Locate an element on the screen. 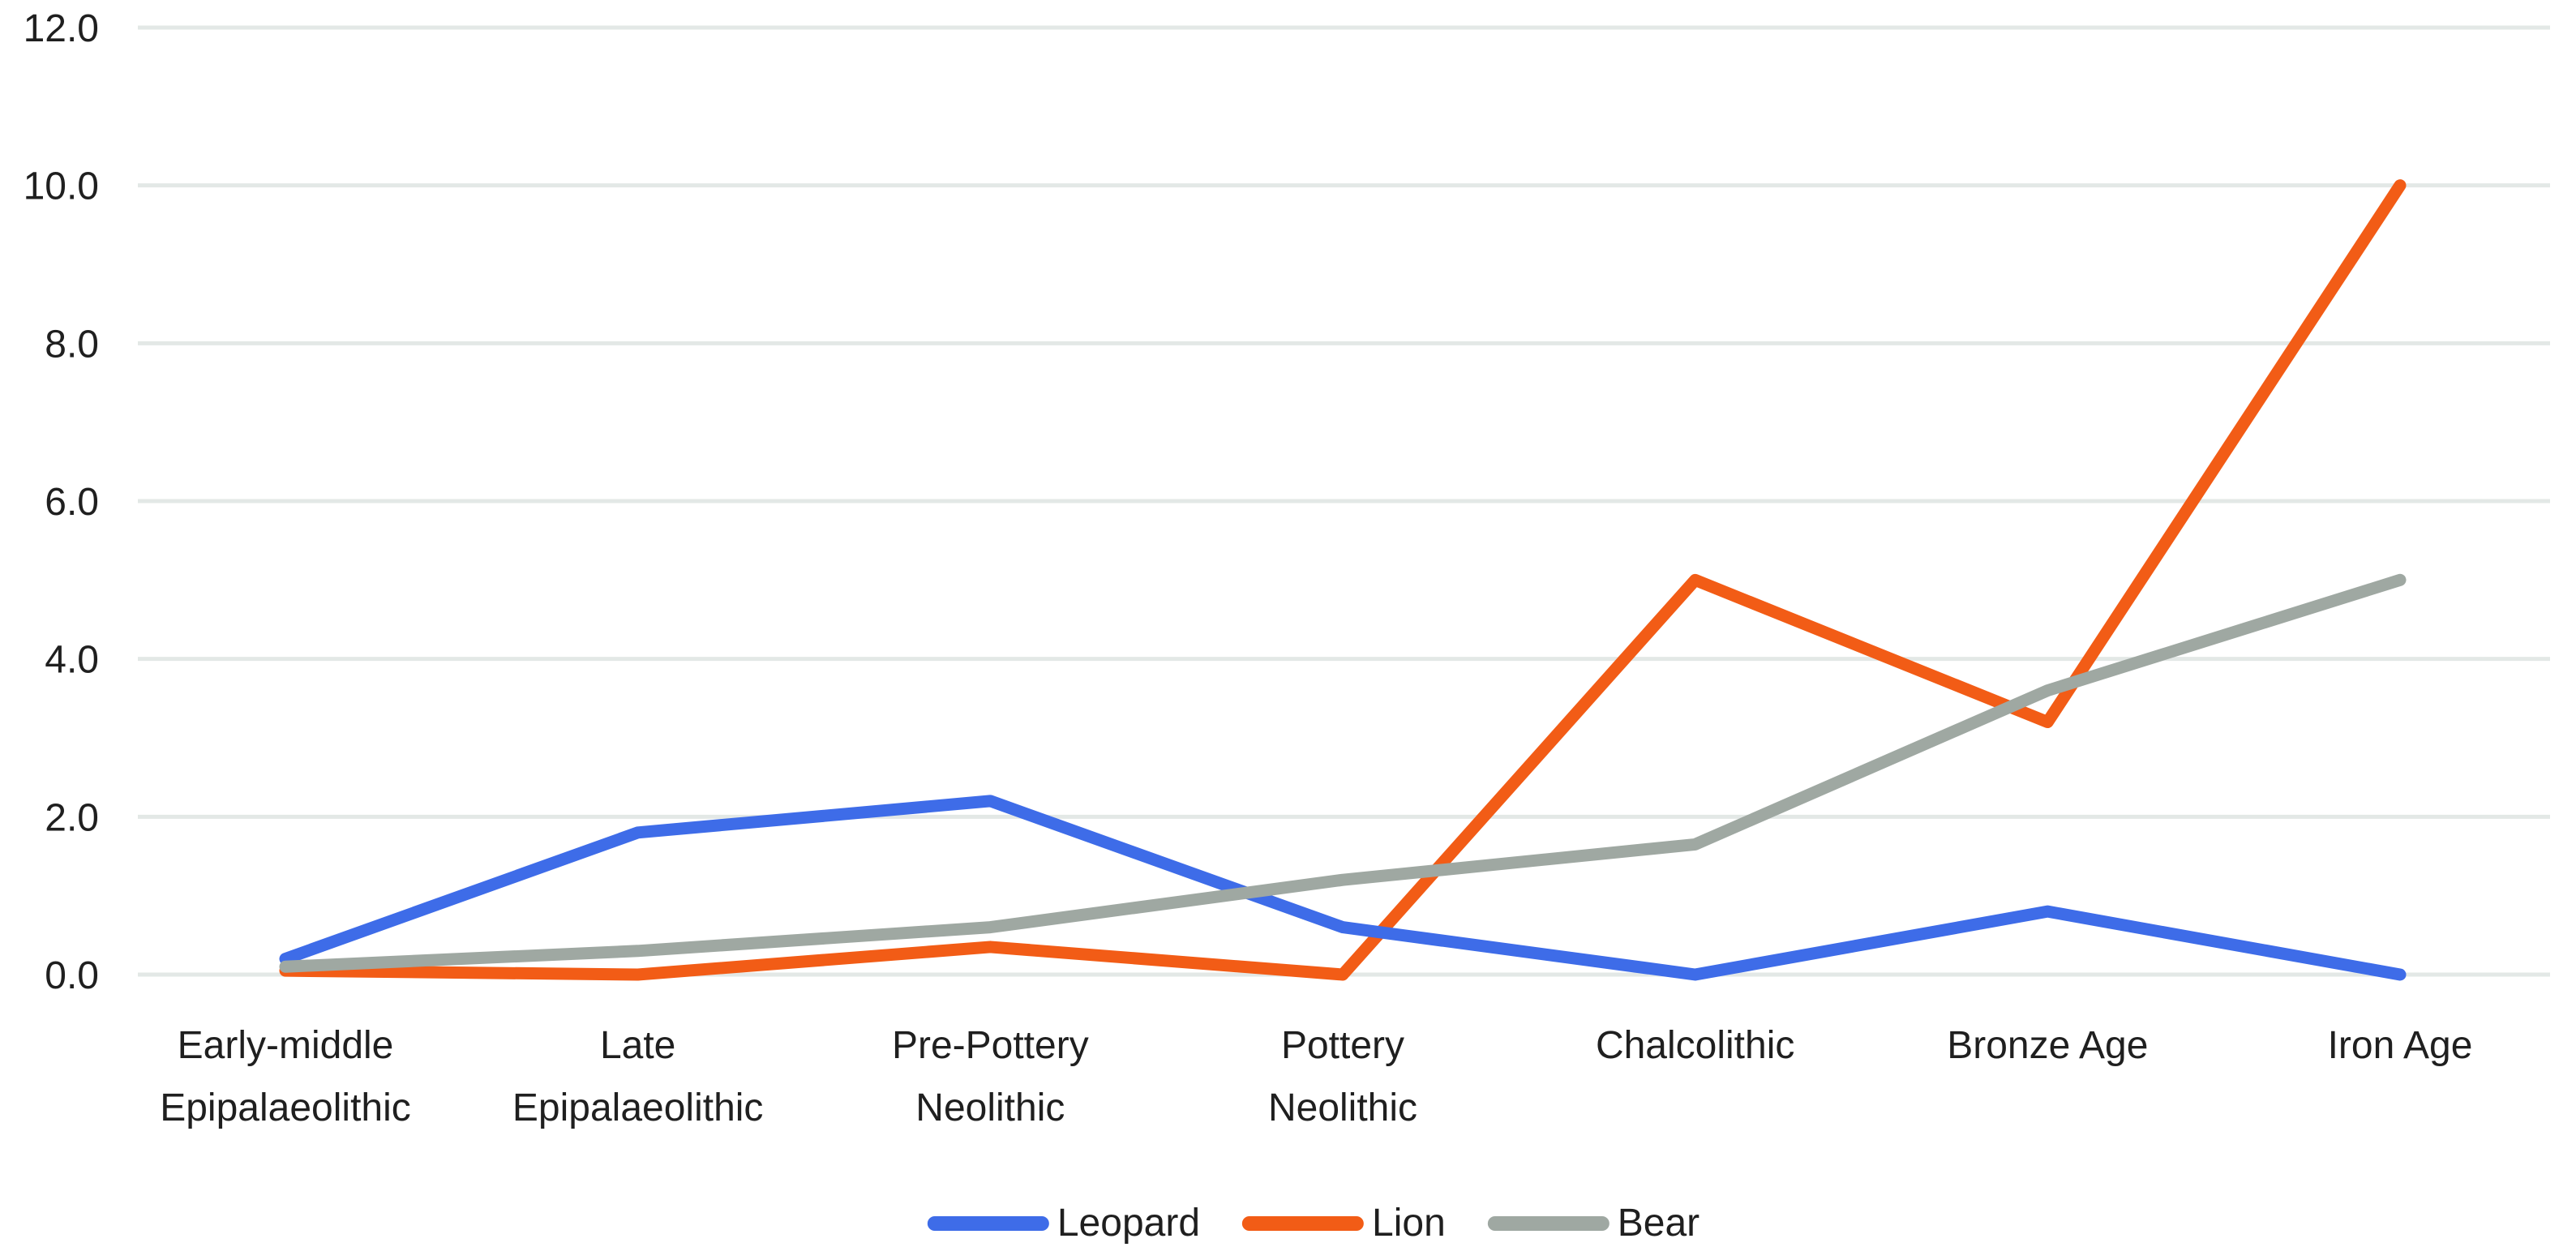 Image resolution: width=2576 pixels, height=1260 pixels. y-axis-tick-label: 12.0 is located at coordinates (61, 28).